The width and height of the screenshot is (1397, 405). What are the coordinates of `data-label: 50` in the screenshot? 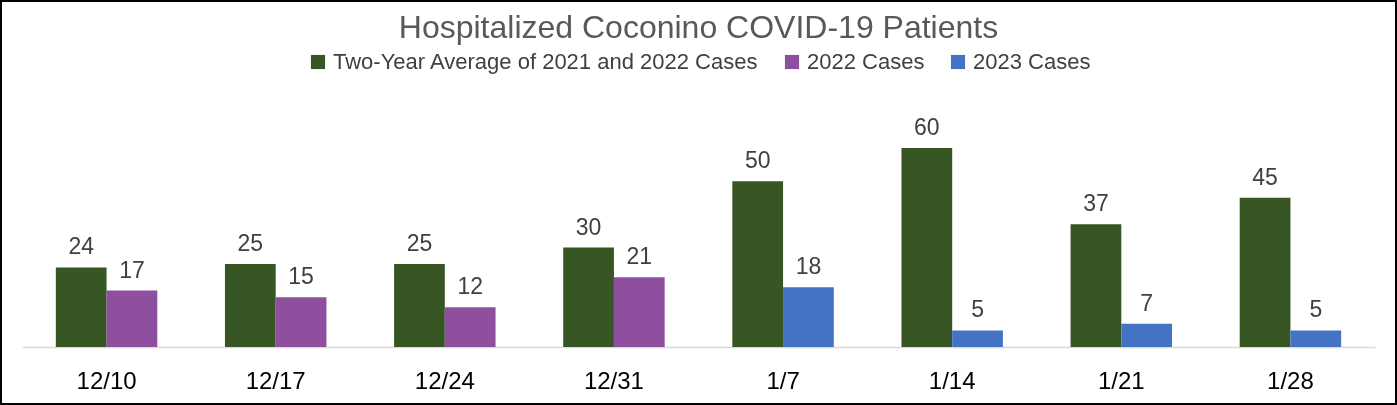 It's located at (757, 160).